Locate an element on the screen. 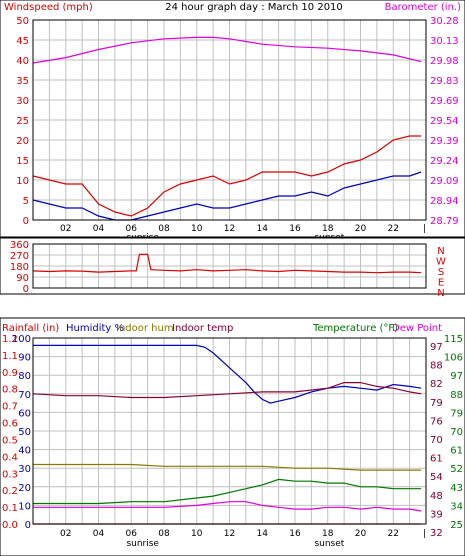 Image resolution: width=465 pixels, height=556 pixels. sun-marker-label: sunset is located at coordinates (329, 544).